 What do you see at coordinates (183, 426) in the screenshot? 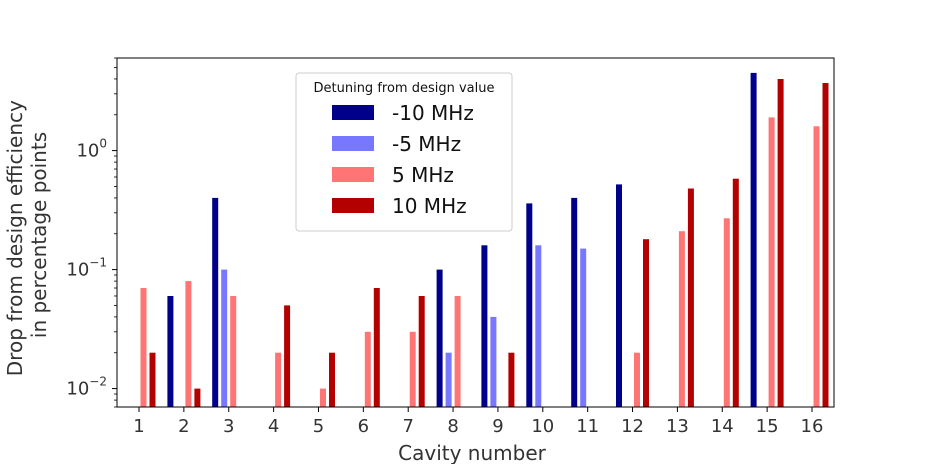
I see `x-tick-label: 2` at bounding box center [183, 426].